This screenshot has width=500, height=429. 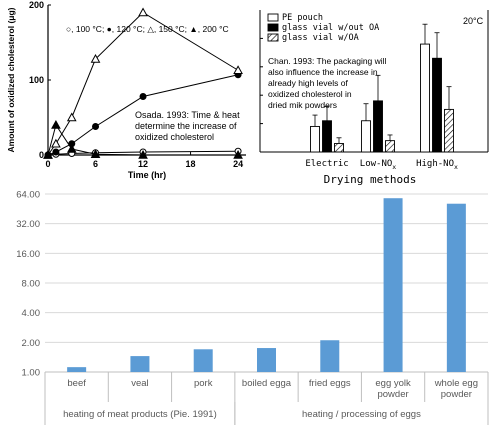 I want to click on y-tick-label: 8.00, so click(x=31, y=284).